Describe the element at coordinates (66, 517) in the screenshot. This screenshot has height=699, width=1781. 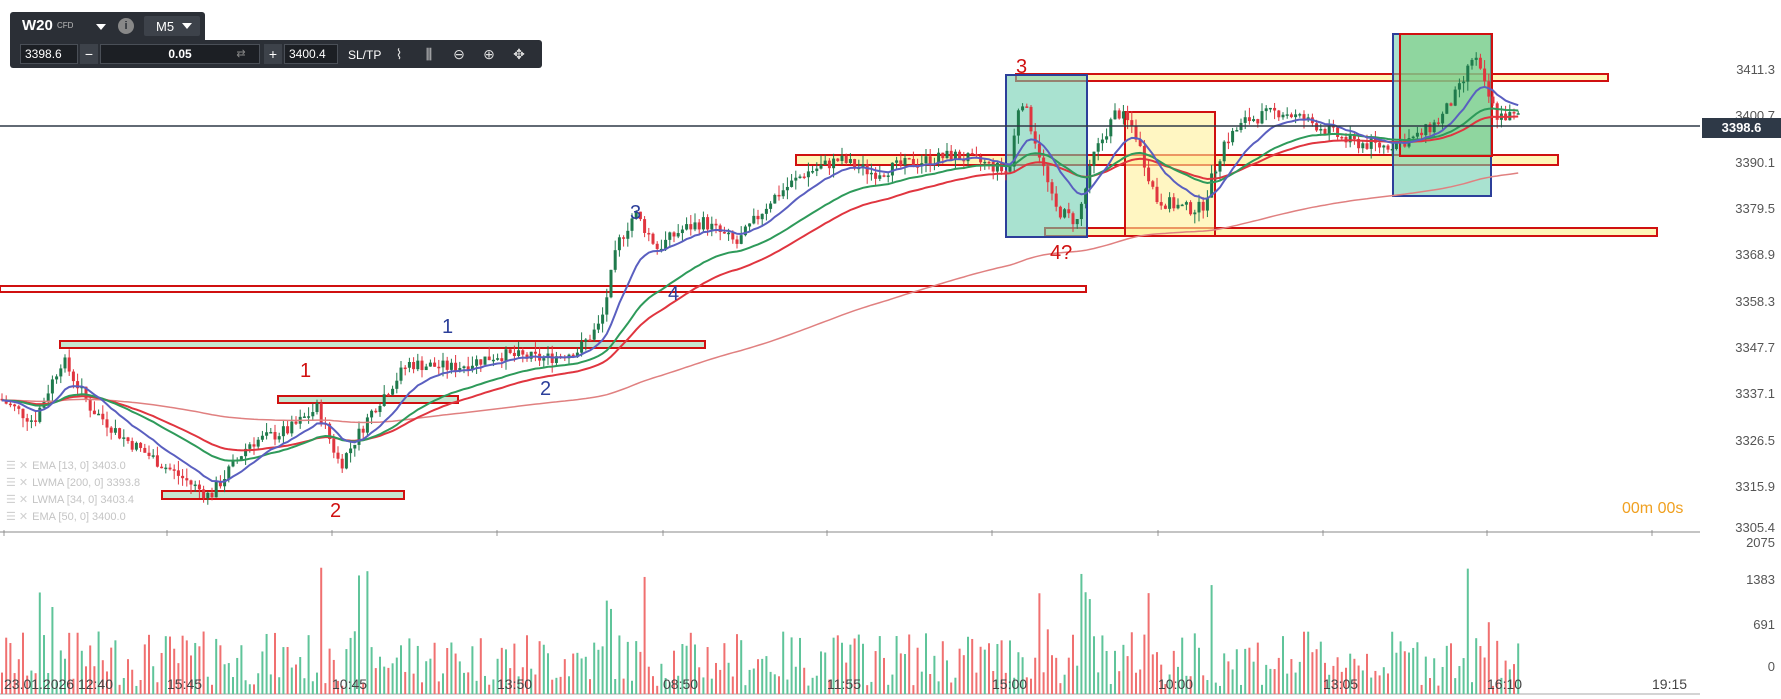
I see `legend-item-ema50: ☰ ✕ EMA [50, 0] 3400.0` at that location.